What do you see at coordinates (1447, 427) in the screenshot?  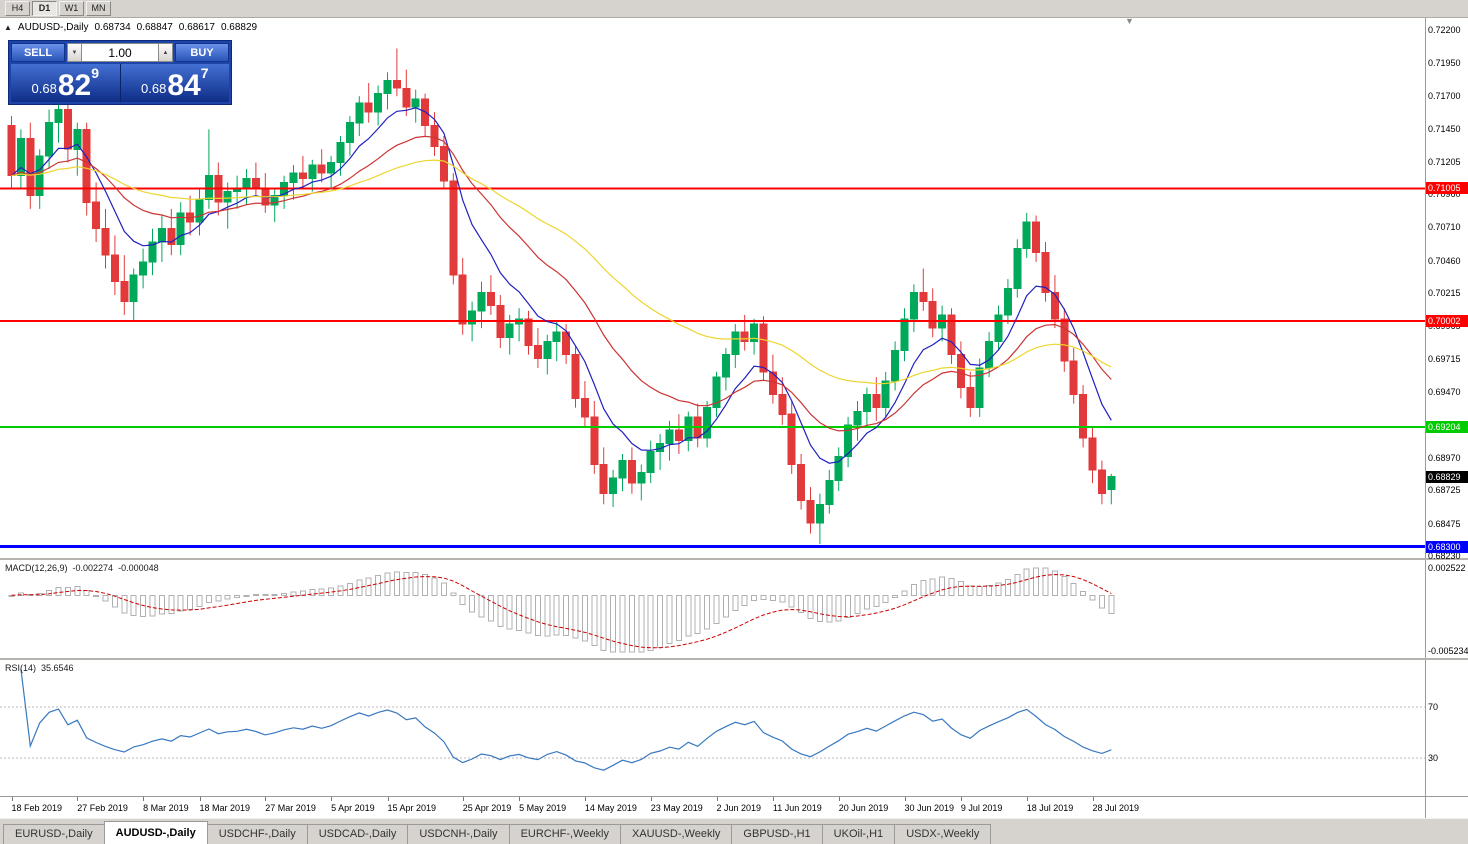 I see `line-price-tag: 0.69204` at bounding box center [1447, 427].